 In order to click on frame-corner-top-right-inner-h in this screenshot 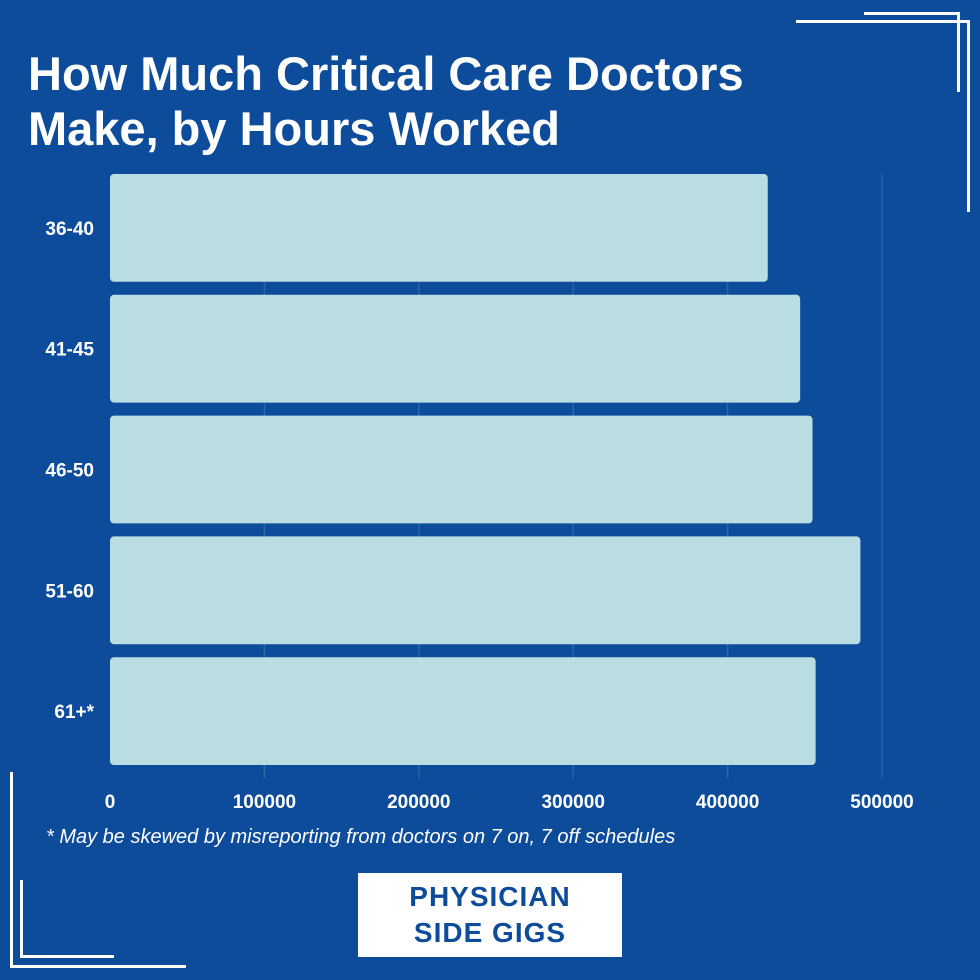, I will do `click(912, 13)`.